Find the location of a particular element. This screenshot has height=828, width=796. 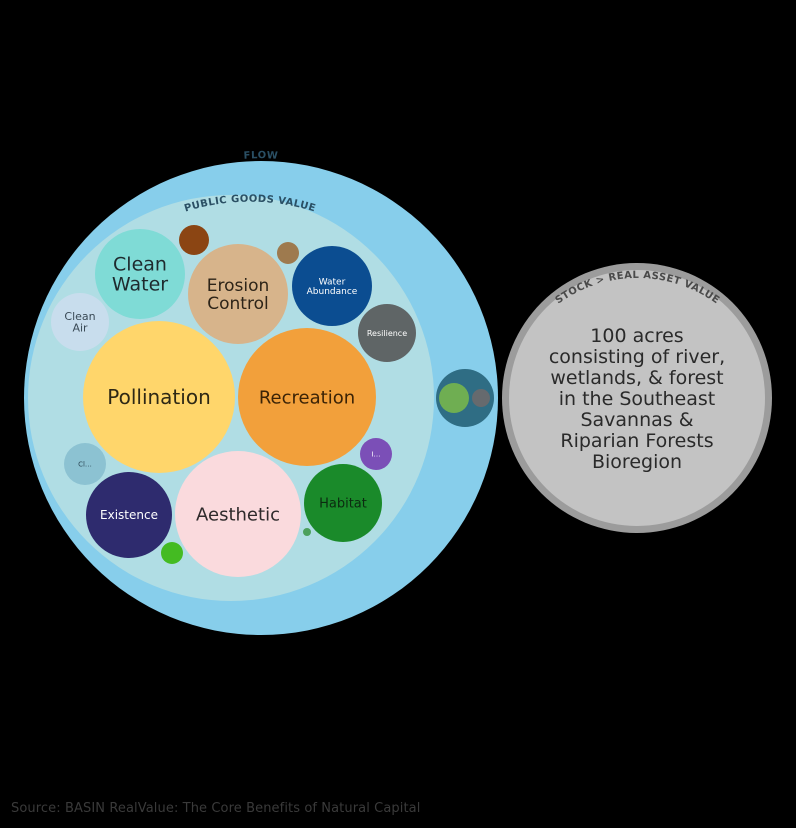

bubble-clean-air: Clean Air is located at coordinates (80, 322).